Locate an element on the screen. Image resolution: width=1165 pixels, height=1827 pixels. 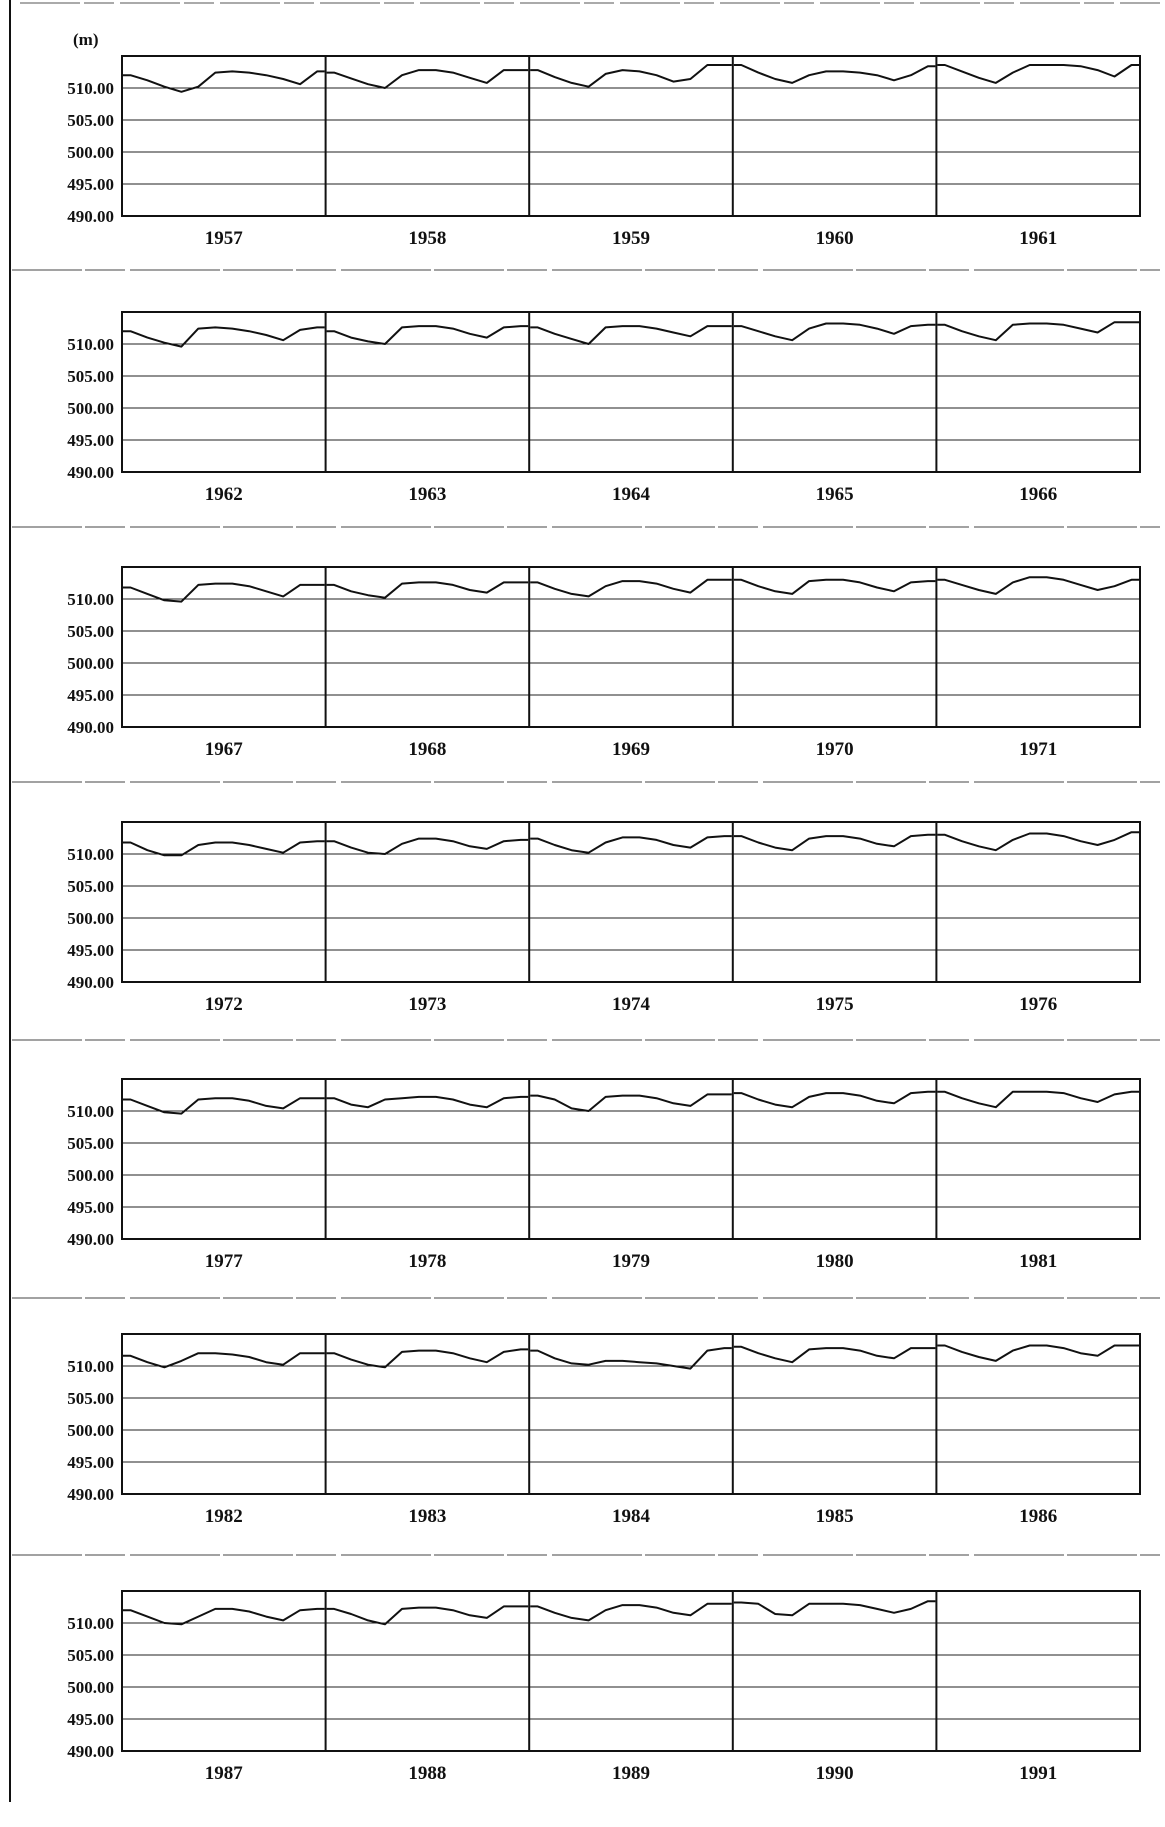
year-label: 1962 is located at coordinates (224, 494).